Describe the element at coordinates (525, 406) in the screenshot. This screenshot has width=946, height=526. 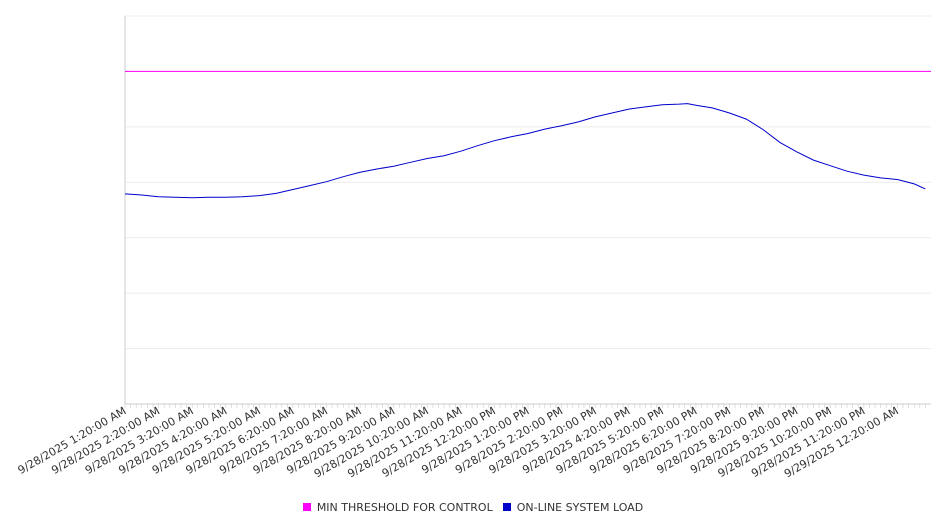
I see `x-axis-minor-ticks` at that location.